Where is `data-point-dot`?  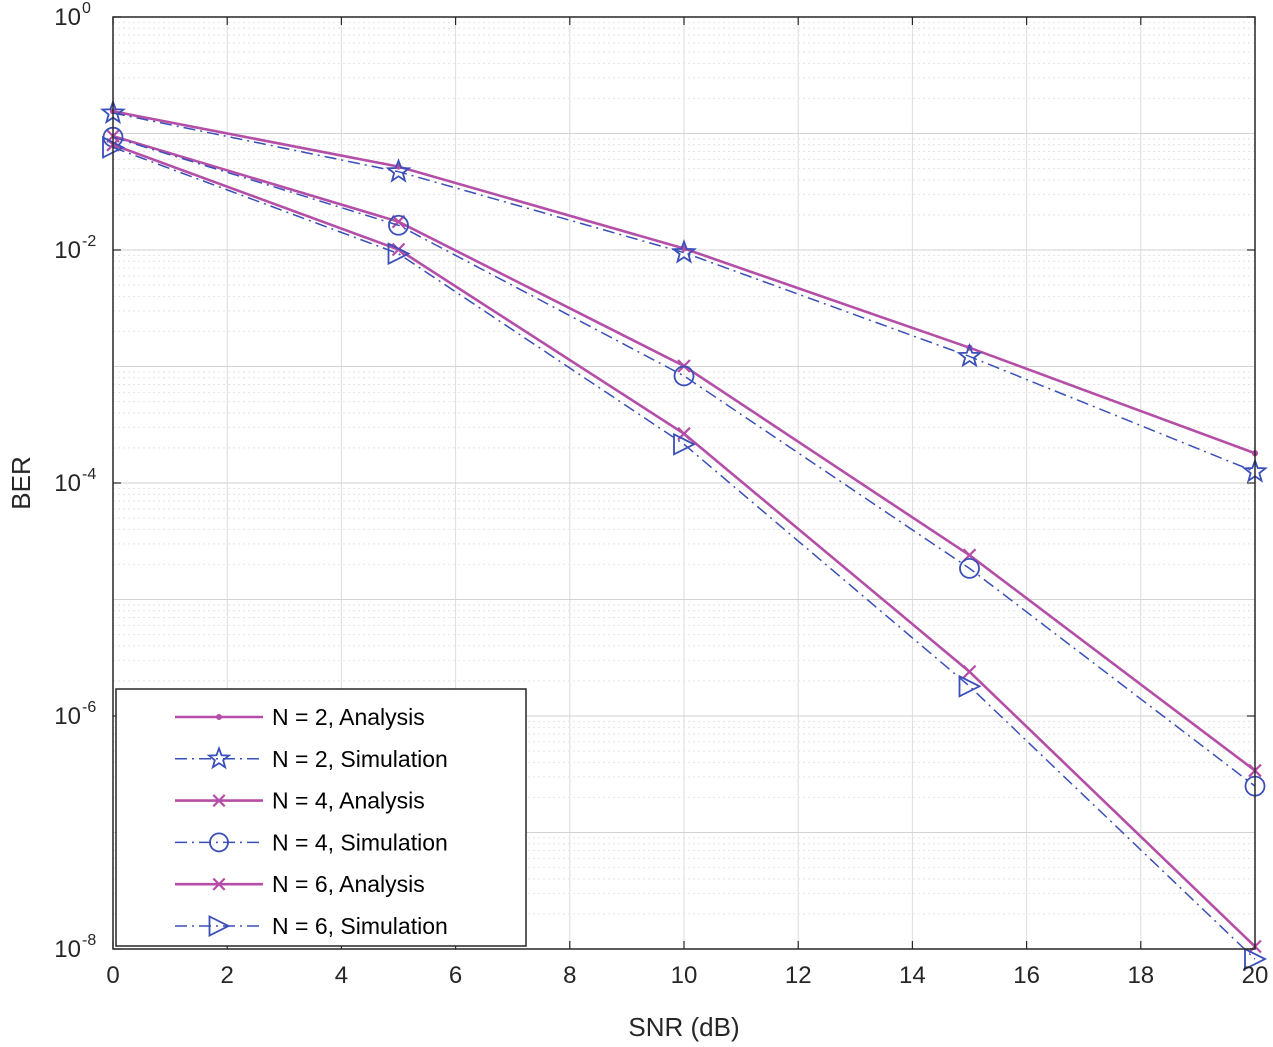 data-point-dot is located at coordinates (219, 717).